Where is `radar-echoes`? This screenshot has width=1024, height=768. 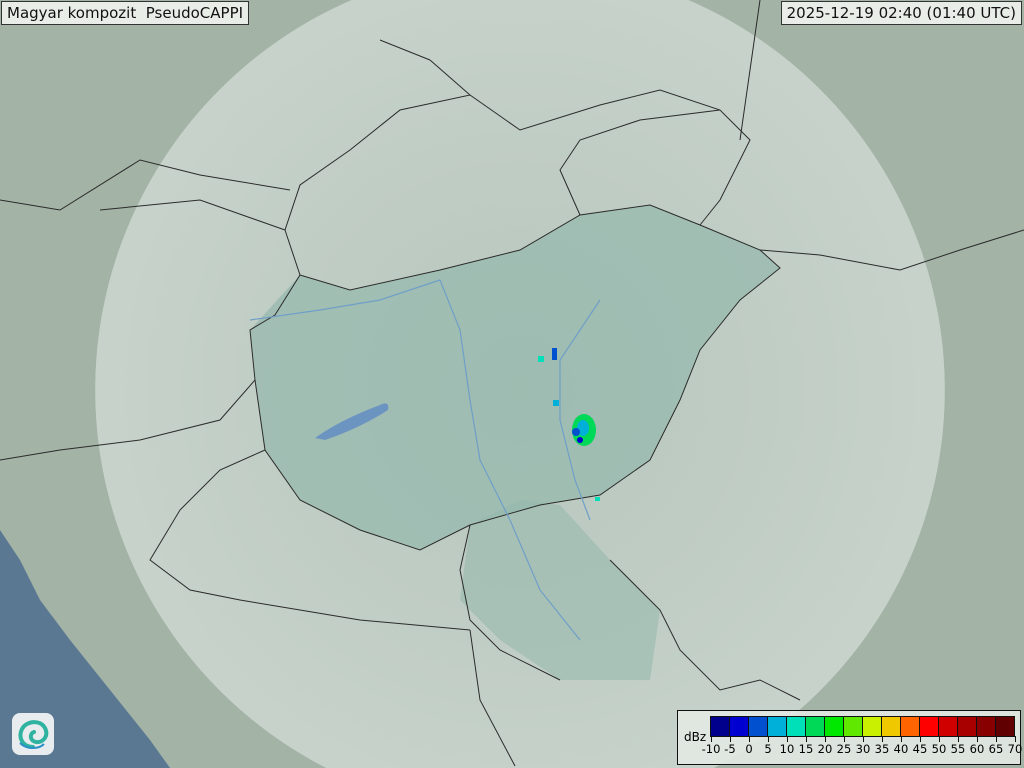
radar-echoes is located at coordinates (569, 424).